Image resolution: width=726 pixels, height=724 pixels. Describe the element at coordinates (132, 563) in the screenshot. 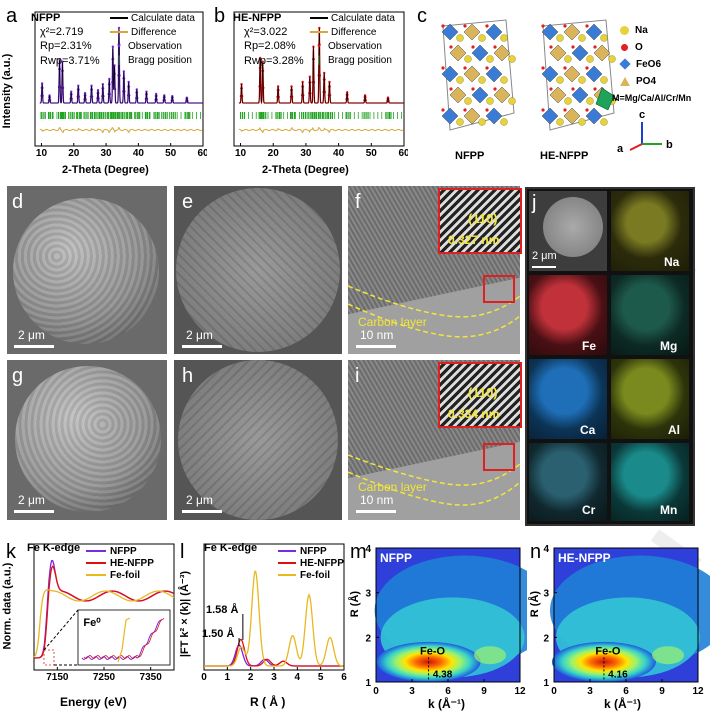

I see `legend-label: HE-NFPP` at that location.